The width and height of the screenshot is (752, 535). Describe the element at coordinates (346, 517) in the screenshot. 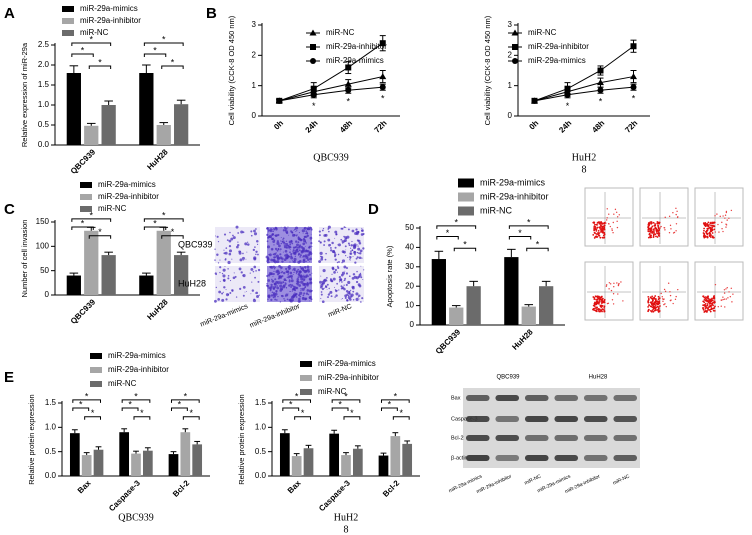

I see `x-axis-label: HuH2` at that location.